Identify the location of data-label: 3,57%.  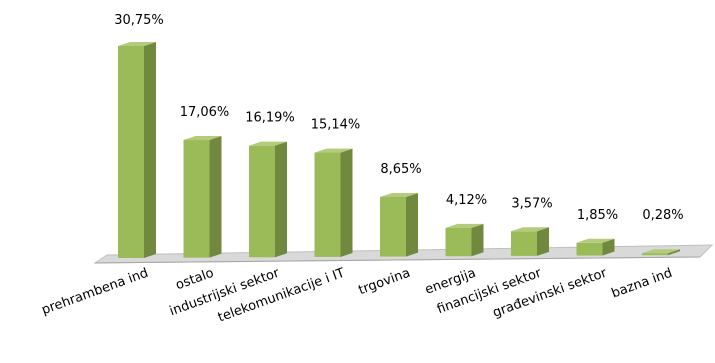
(531, 203).